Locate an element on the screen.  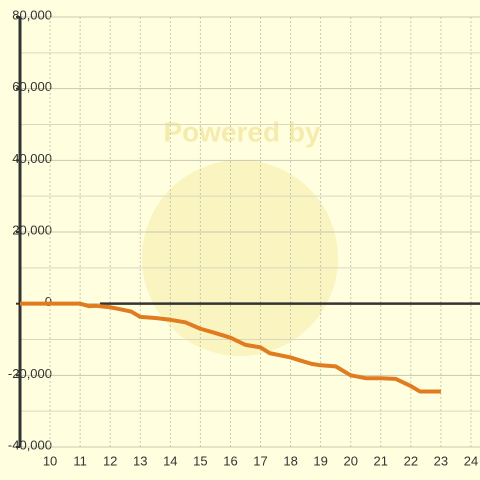
x-tick-label: 24 is located at coordinates (471, 460).